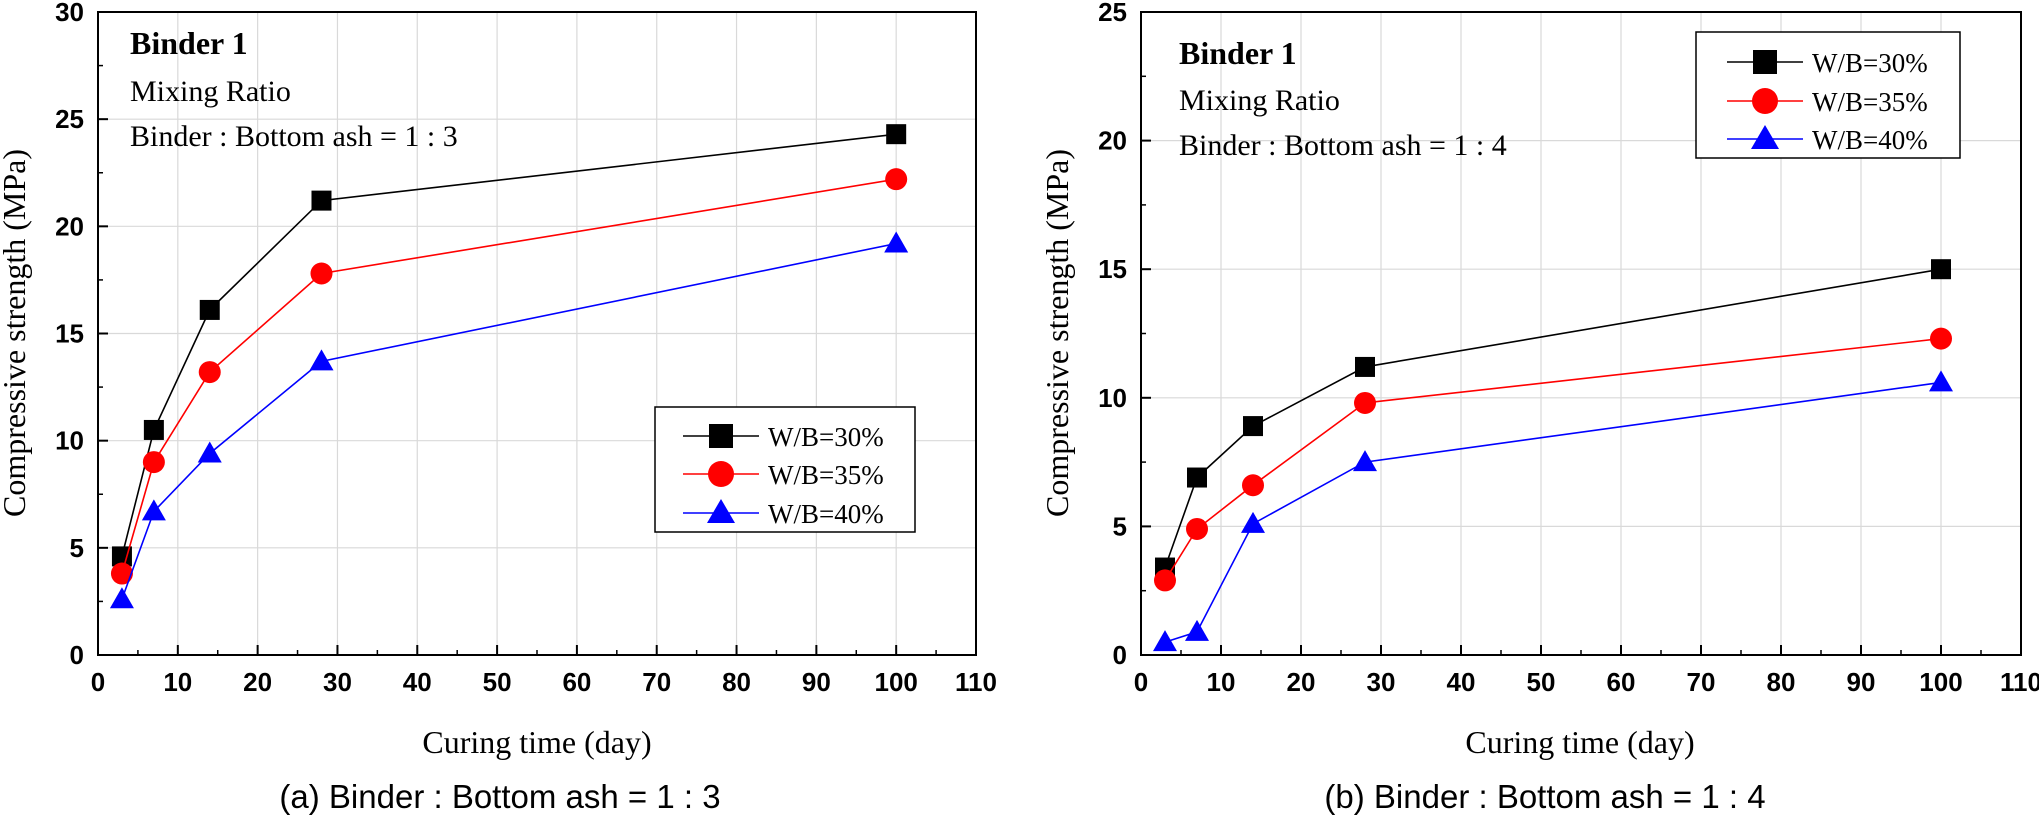 The width and height of the screenshot is (2039, 815). Describe the element at coordinates (499, 796) in the screenshot. I see `panel-caption: (a) Binder : Bottom ash = 1 : 3` at that location.